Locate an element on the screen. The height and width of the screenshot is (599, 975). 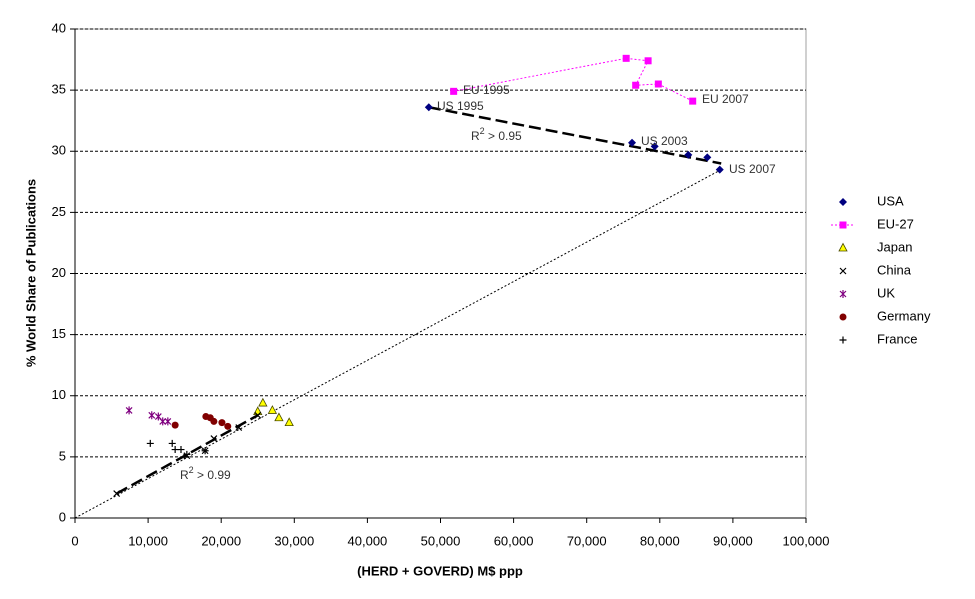
annotation-text: EU 2007 is located at coordinates (725, 99).